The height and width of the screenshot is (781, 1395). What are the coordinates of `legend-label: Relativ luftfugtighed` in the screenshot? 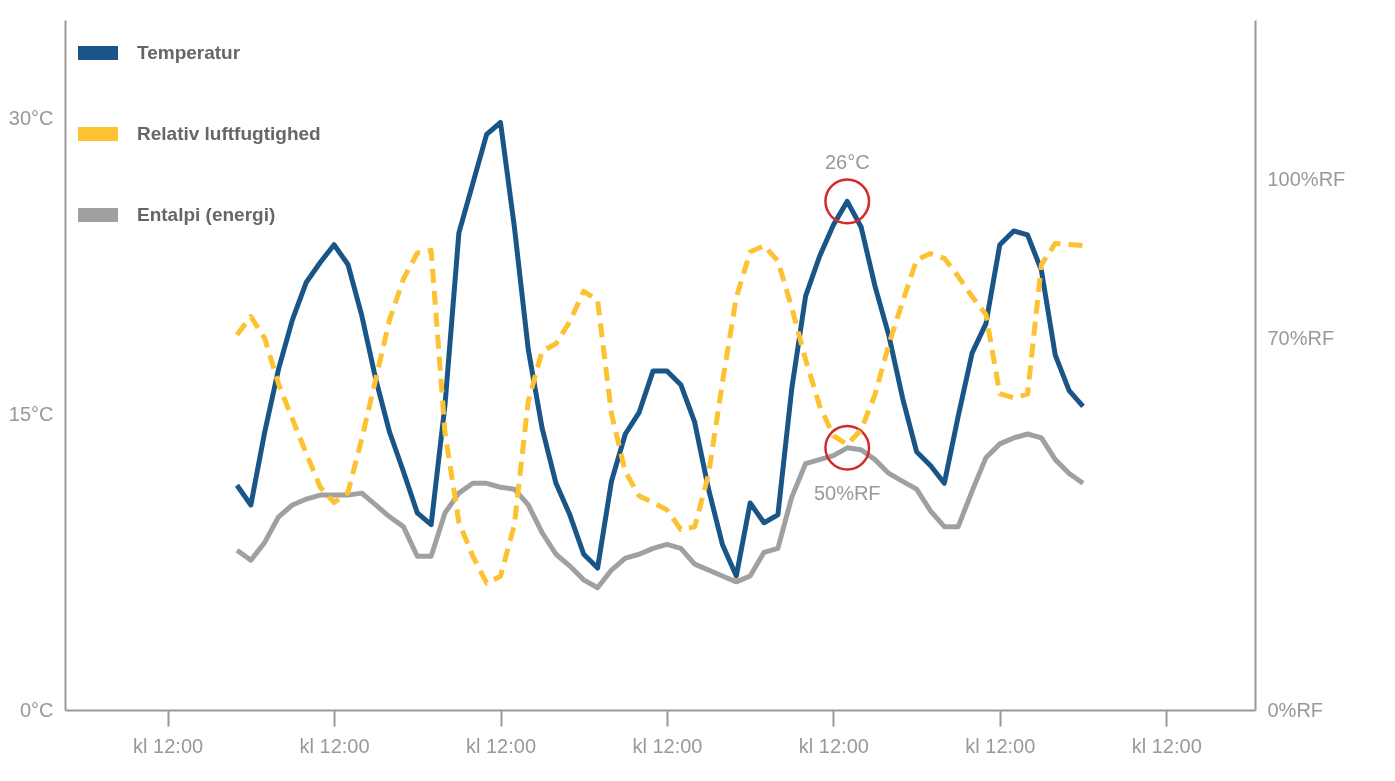 It's located at (229, 133).